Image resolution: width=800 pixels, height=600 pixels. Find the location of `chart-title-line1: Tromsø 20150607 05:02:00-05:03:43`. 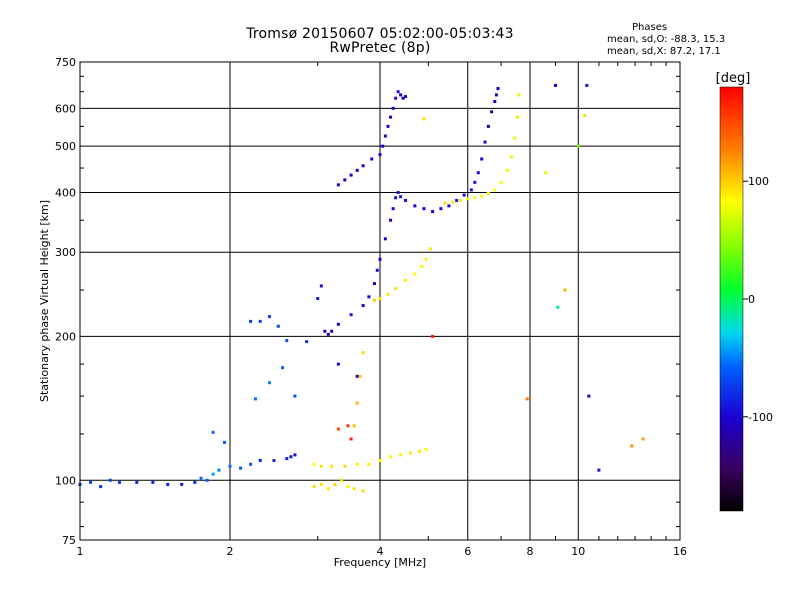

chart-title-line1: Tromsø 20150607 05:02:00-05:03:43 is located at coordinates (380, 34).